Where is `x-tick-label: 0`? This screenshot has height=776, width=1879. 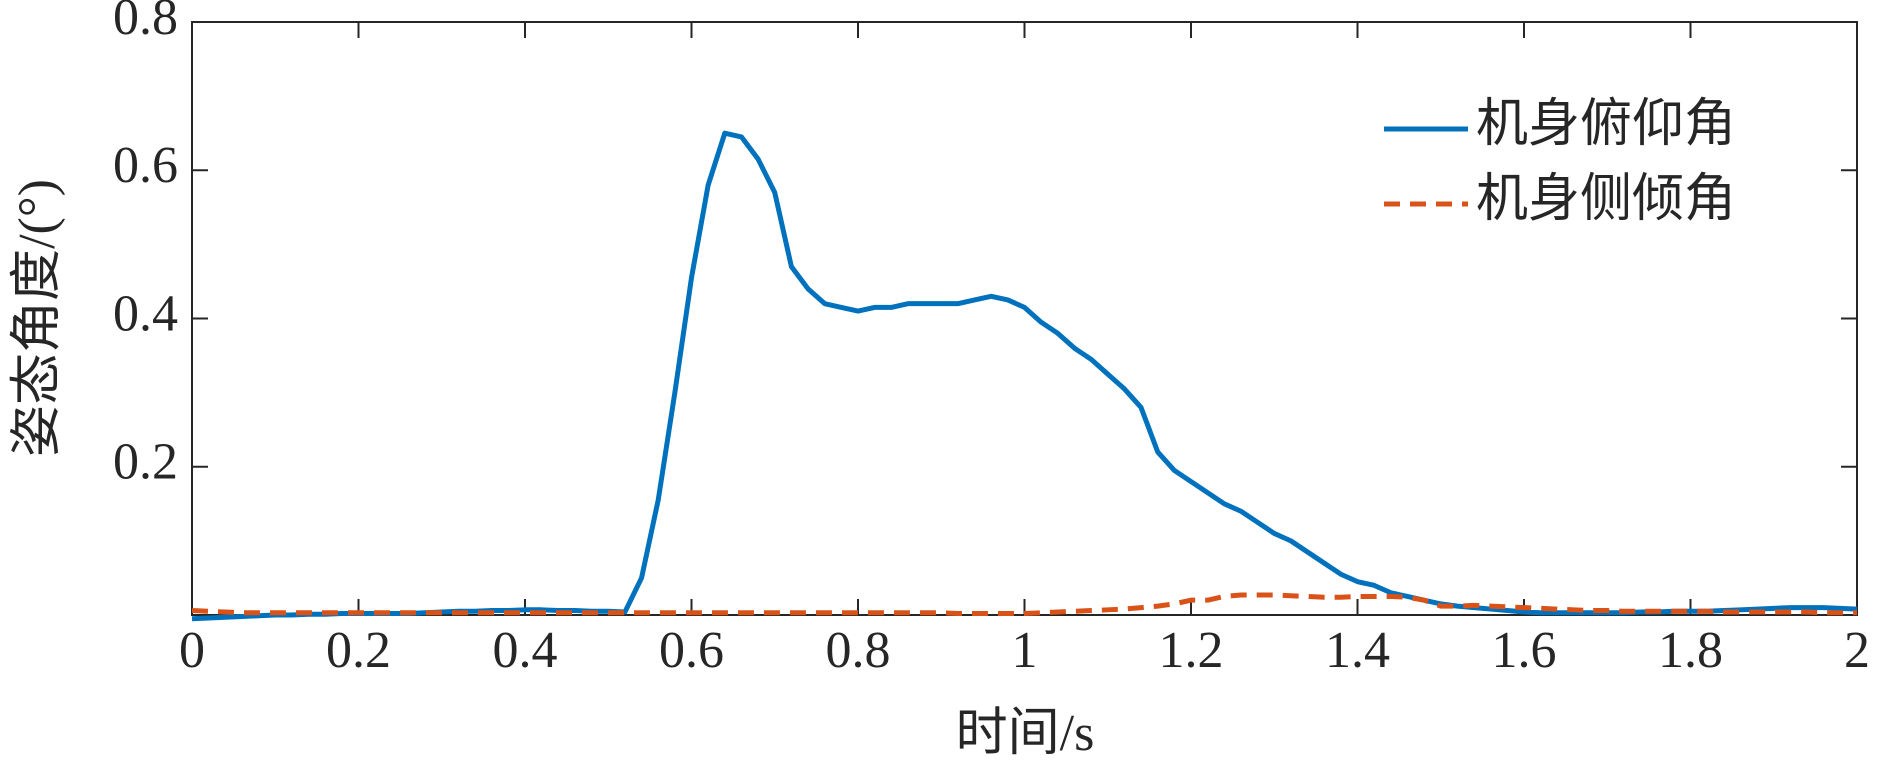 x-tick-label: 0 is located at coordinates (192, 650).